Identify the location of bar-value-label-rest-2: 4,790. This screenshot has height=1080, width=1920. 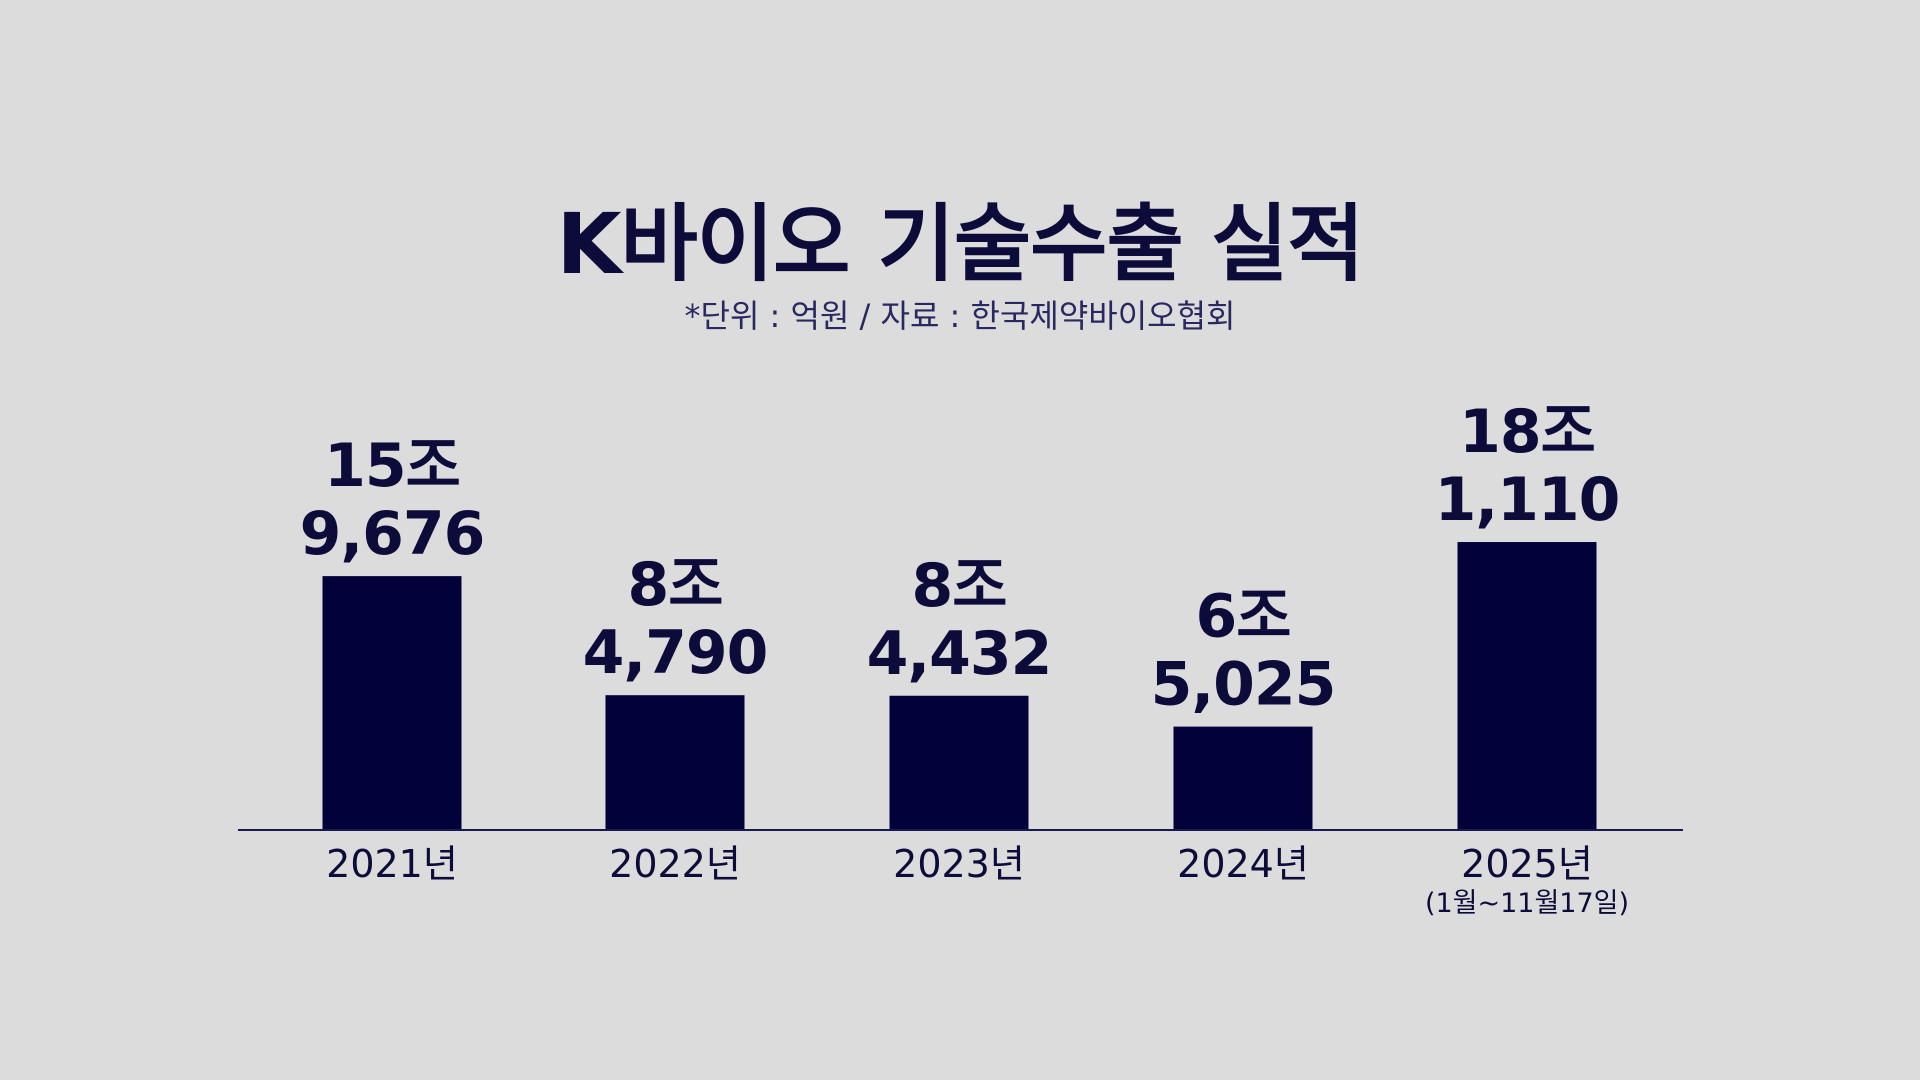
(675, 653).